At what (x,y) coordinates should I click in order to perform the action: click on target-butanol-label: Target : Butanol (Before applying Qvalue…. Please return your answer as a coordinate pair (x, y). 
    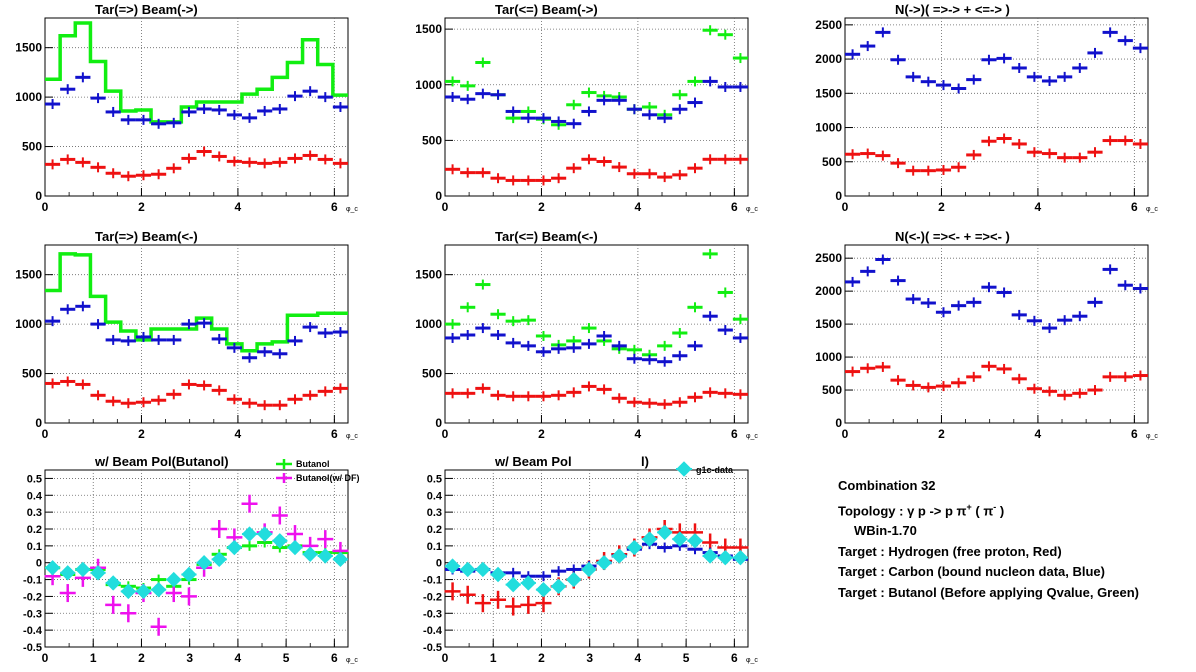
    Looking at the image, I should click on (988, 592).